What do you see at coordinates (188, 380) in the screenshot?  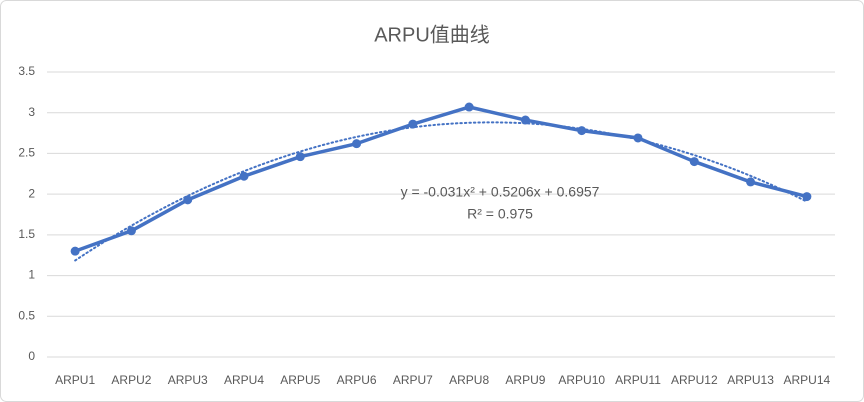 I see `x-tick-label: ARPU3` at bounding box center [188, 380].